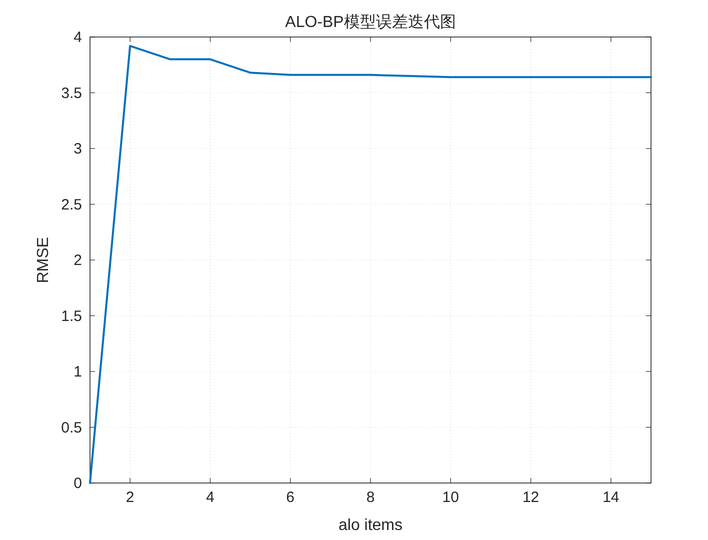 Image resolution: width=708 pixels, height=540 pixels. I want to click on y-tick-label: 1, so click(78, 372).